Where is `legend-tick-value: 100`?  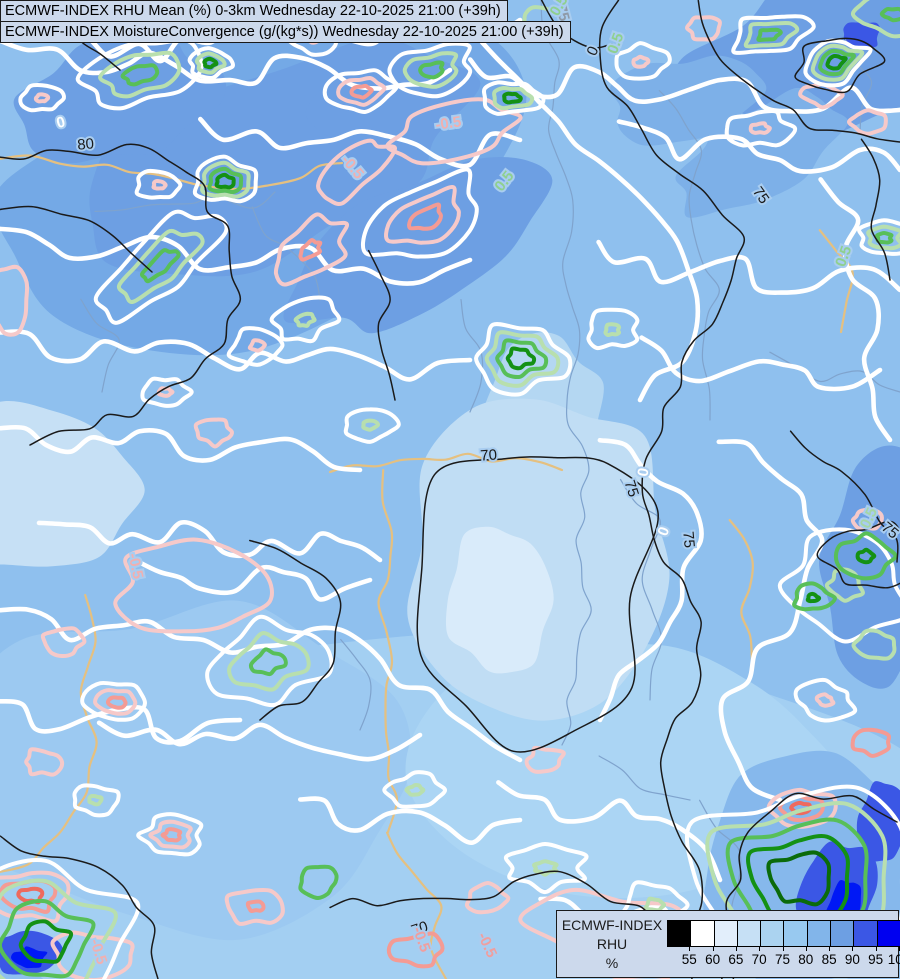
legend-tick-value: 100 is located at coordinates (893, 959).